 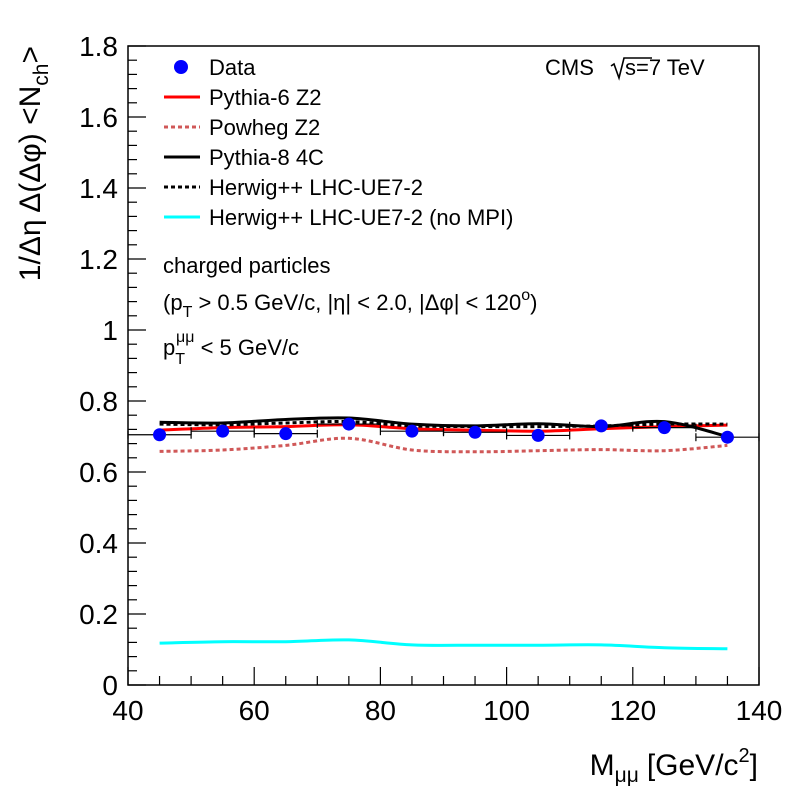 What do you see at coordinates (232, 67) in the screenshot?
I see `legend-label-data: Data` at bounding box center [232, 67].